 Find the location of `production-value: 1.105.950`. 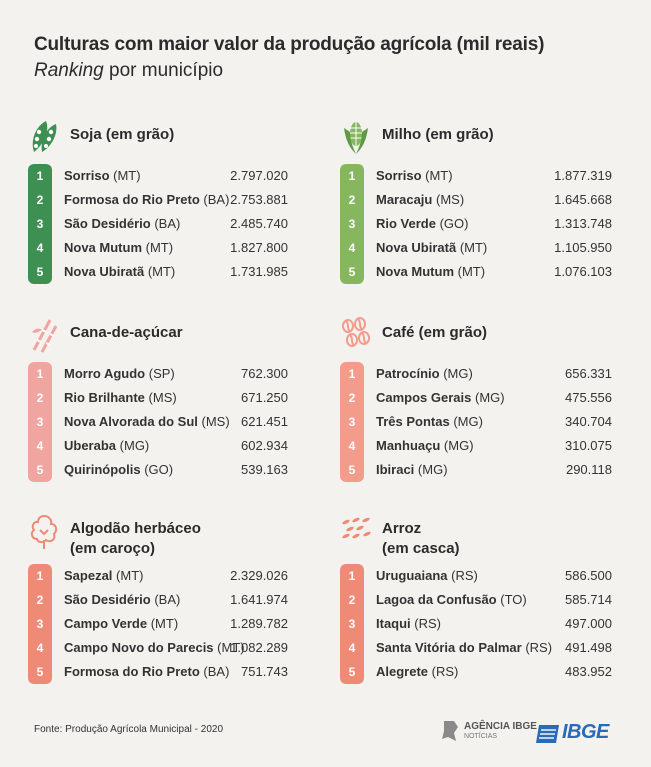

production-value: 1.105.950 is located at coordinates (583, 247).